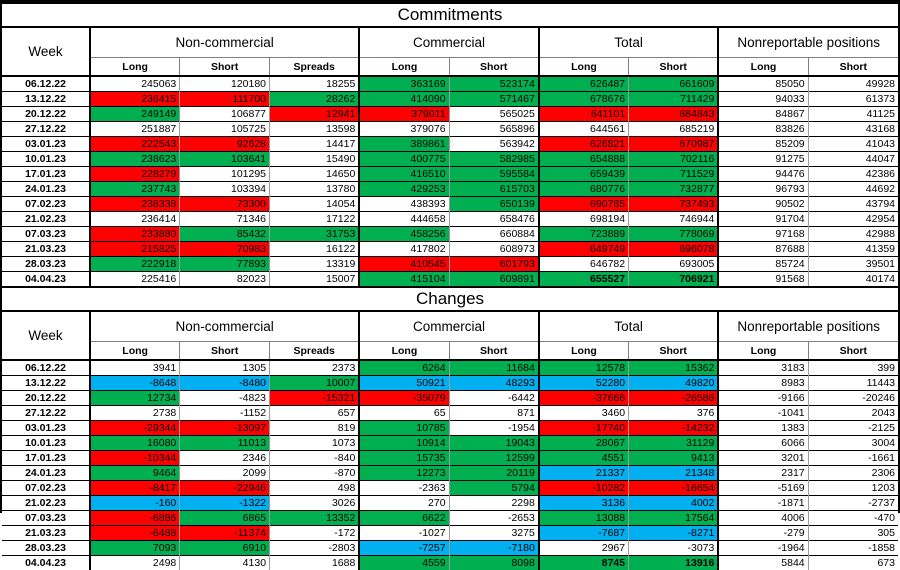 This screenshot has width=900, height=570. I want to click on value-cell: 2346, so click(225, 458).